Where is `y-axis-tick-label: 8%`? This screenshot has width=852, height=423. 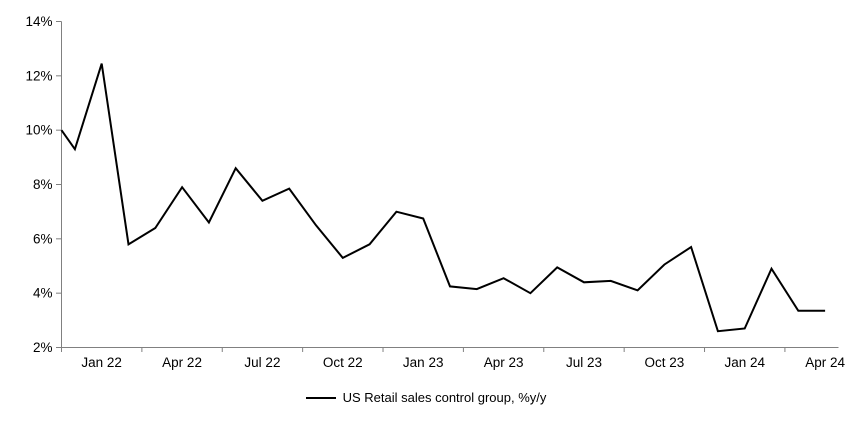 y-axis-tick-label: 8% is located at coordinates (43, 184).